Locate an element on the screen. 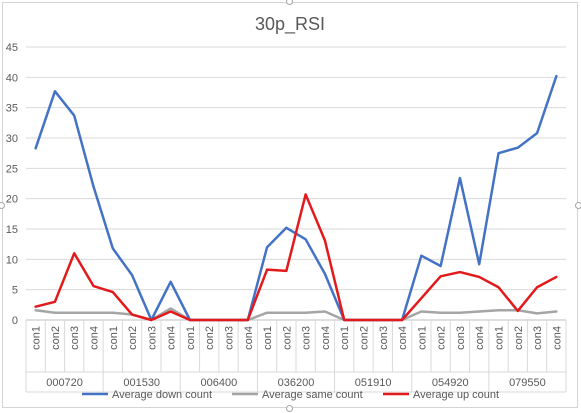 This screenshot has height=413, width=581. group-label: 036200 is located at coordinates (296, 383).